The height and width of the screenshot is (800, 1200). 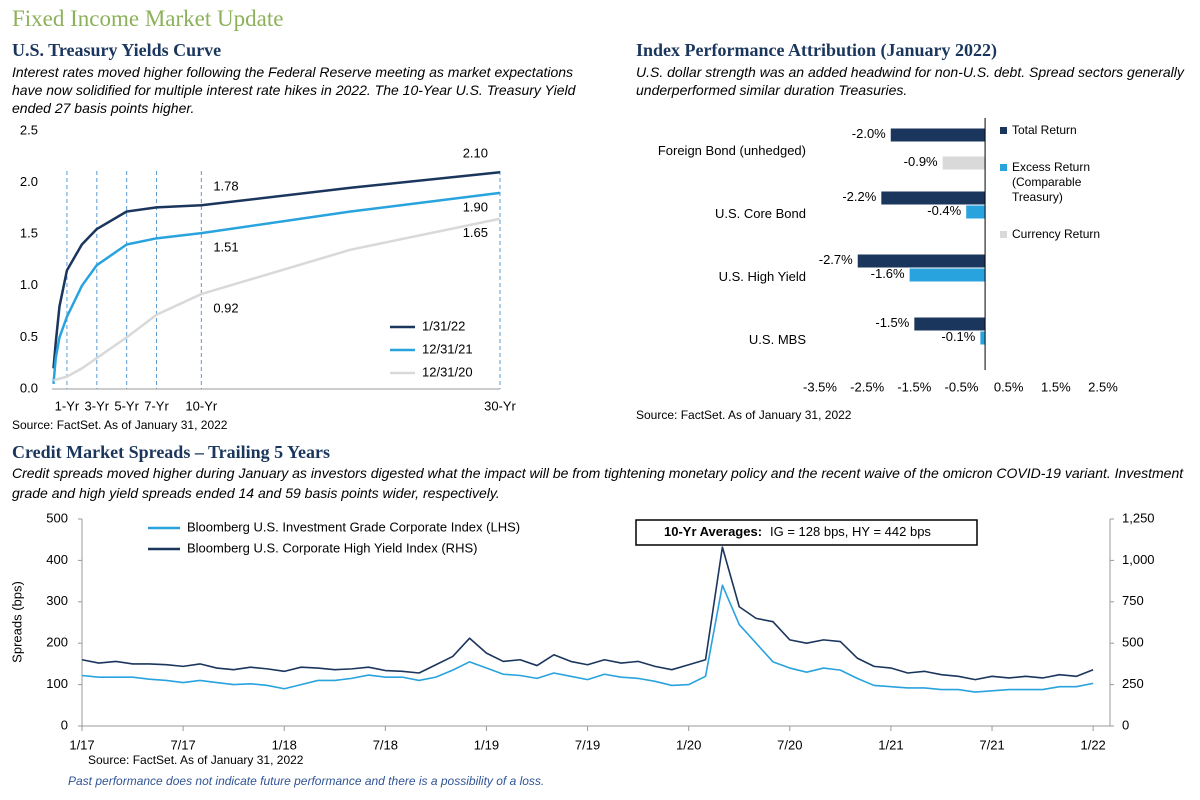 What do you see at coordinates (29, 129) in the screenshot?
I see `y-tick-label: 2.5` at bounding box center [29, 129].